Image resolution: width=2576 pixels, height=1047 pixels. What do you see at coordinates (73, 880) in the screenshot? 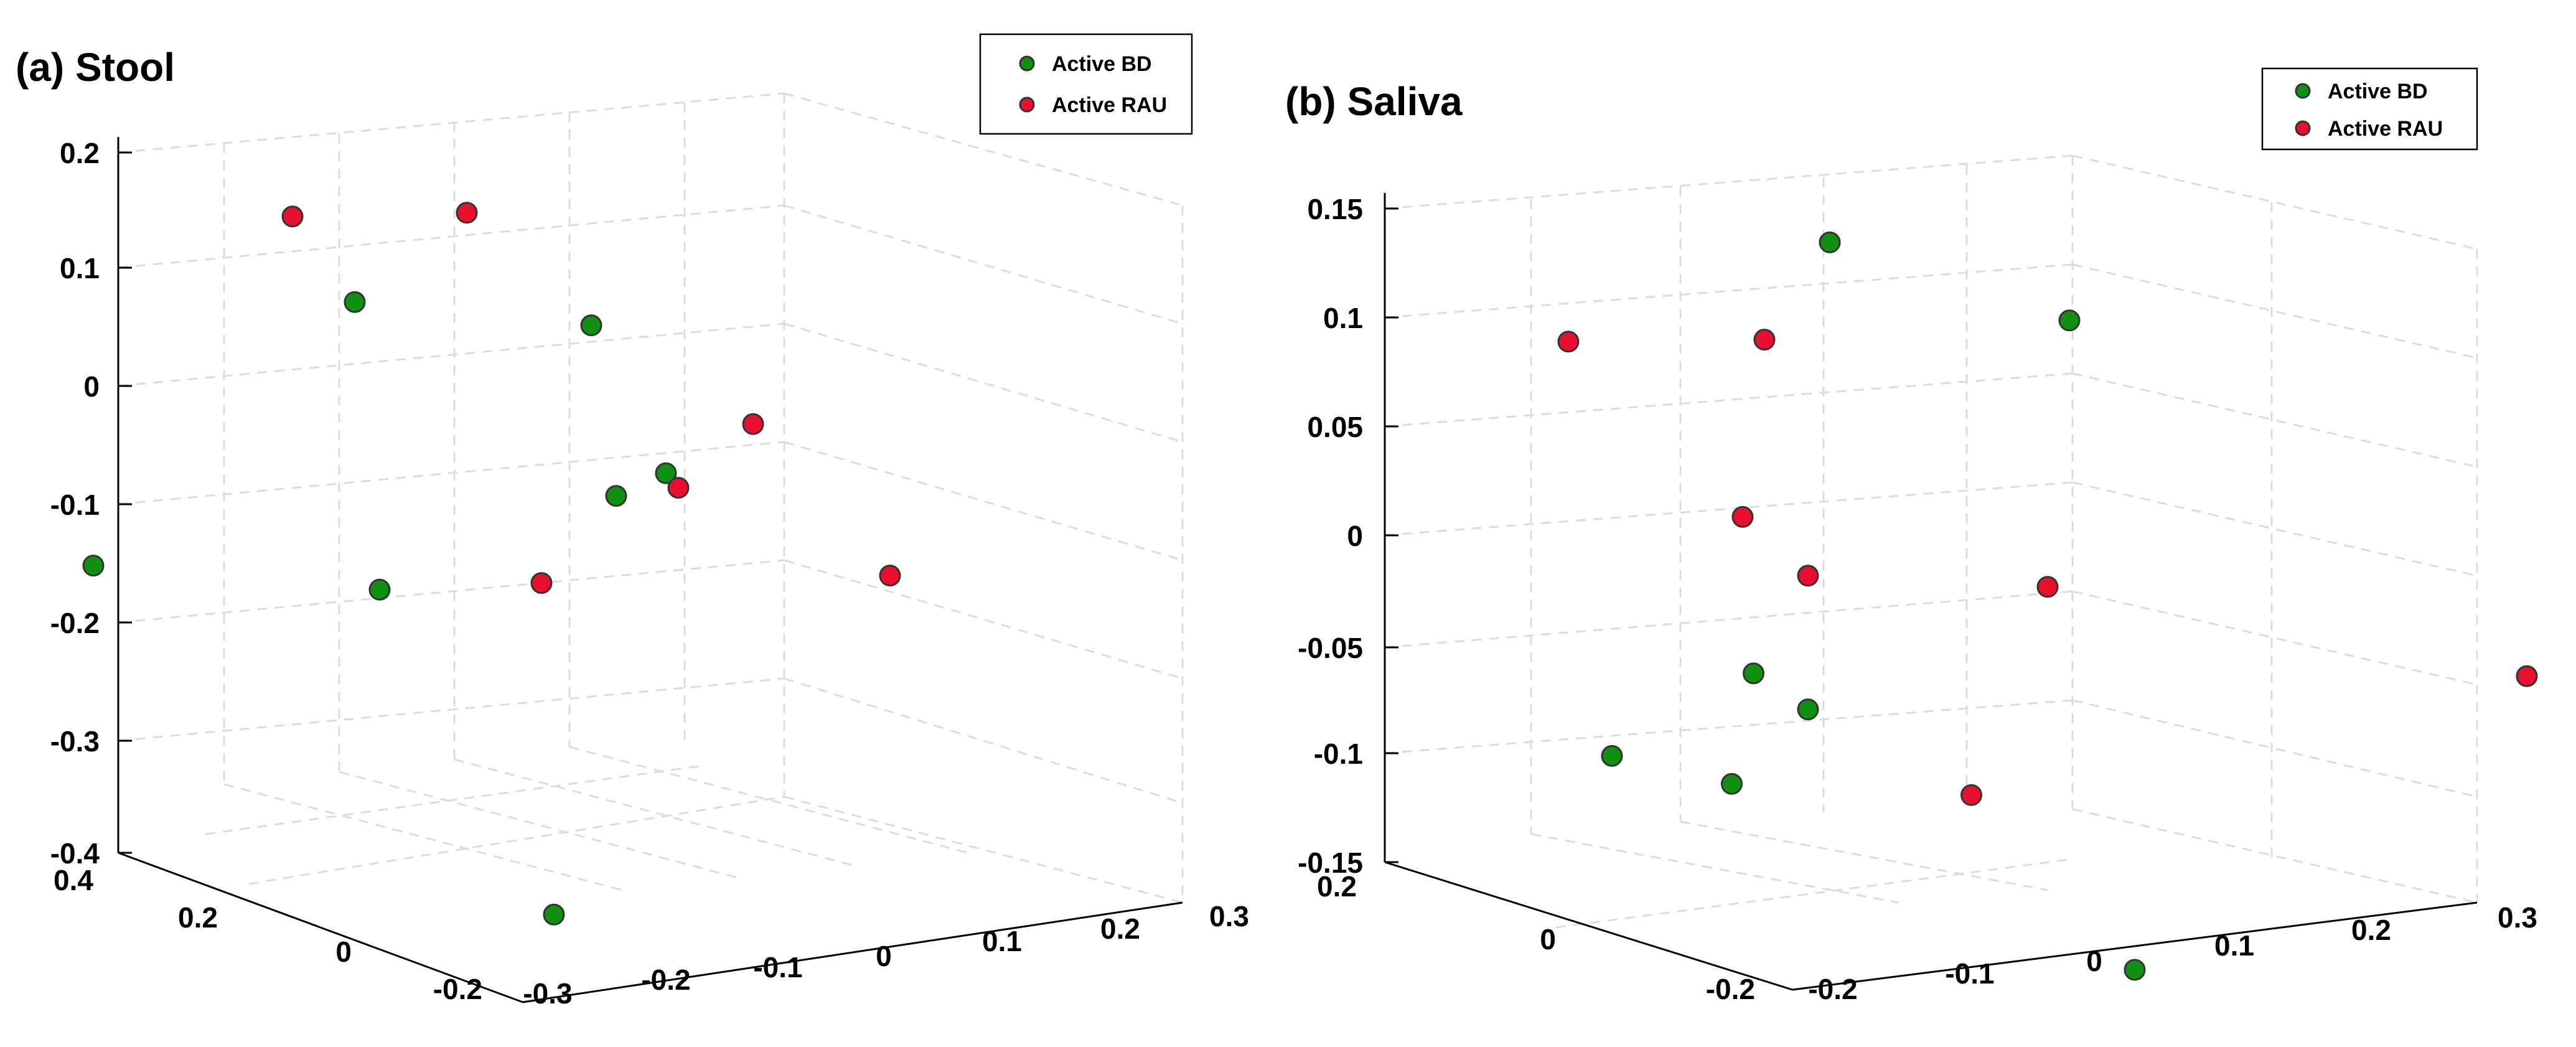
I see `y-tick-label: 0.4` at bounding box center [73, 880].